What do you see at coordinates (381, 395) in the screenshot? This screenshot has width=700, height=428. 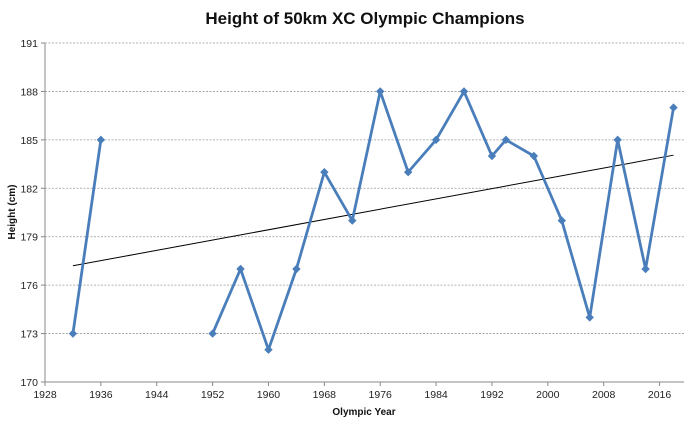 I see `x-tick-label: 1976` at bounding box center [381, 395].